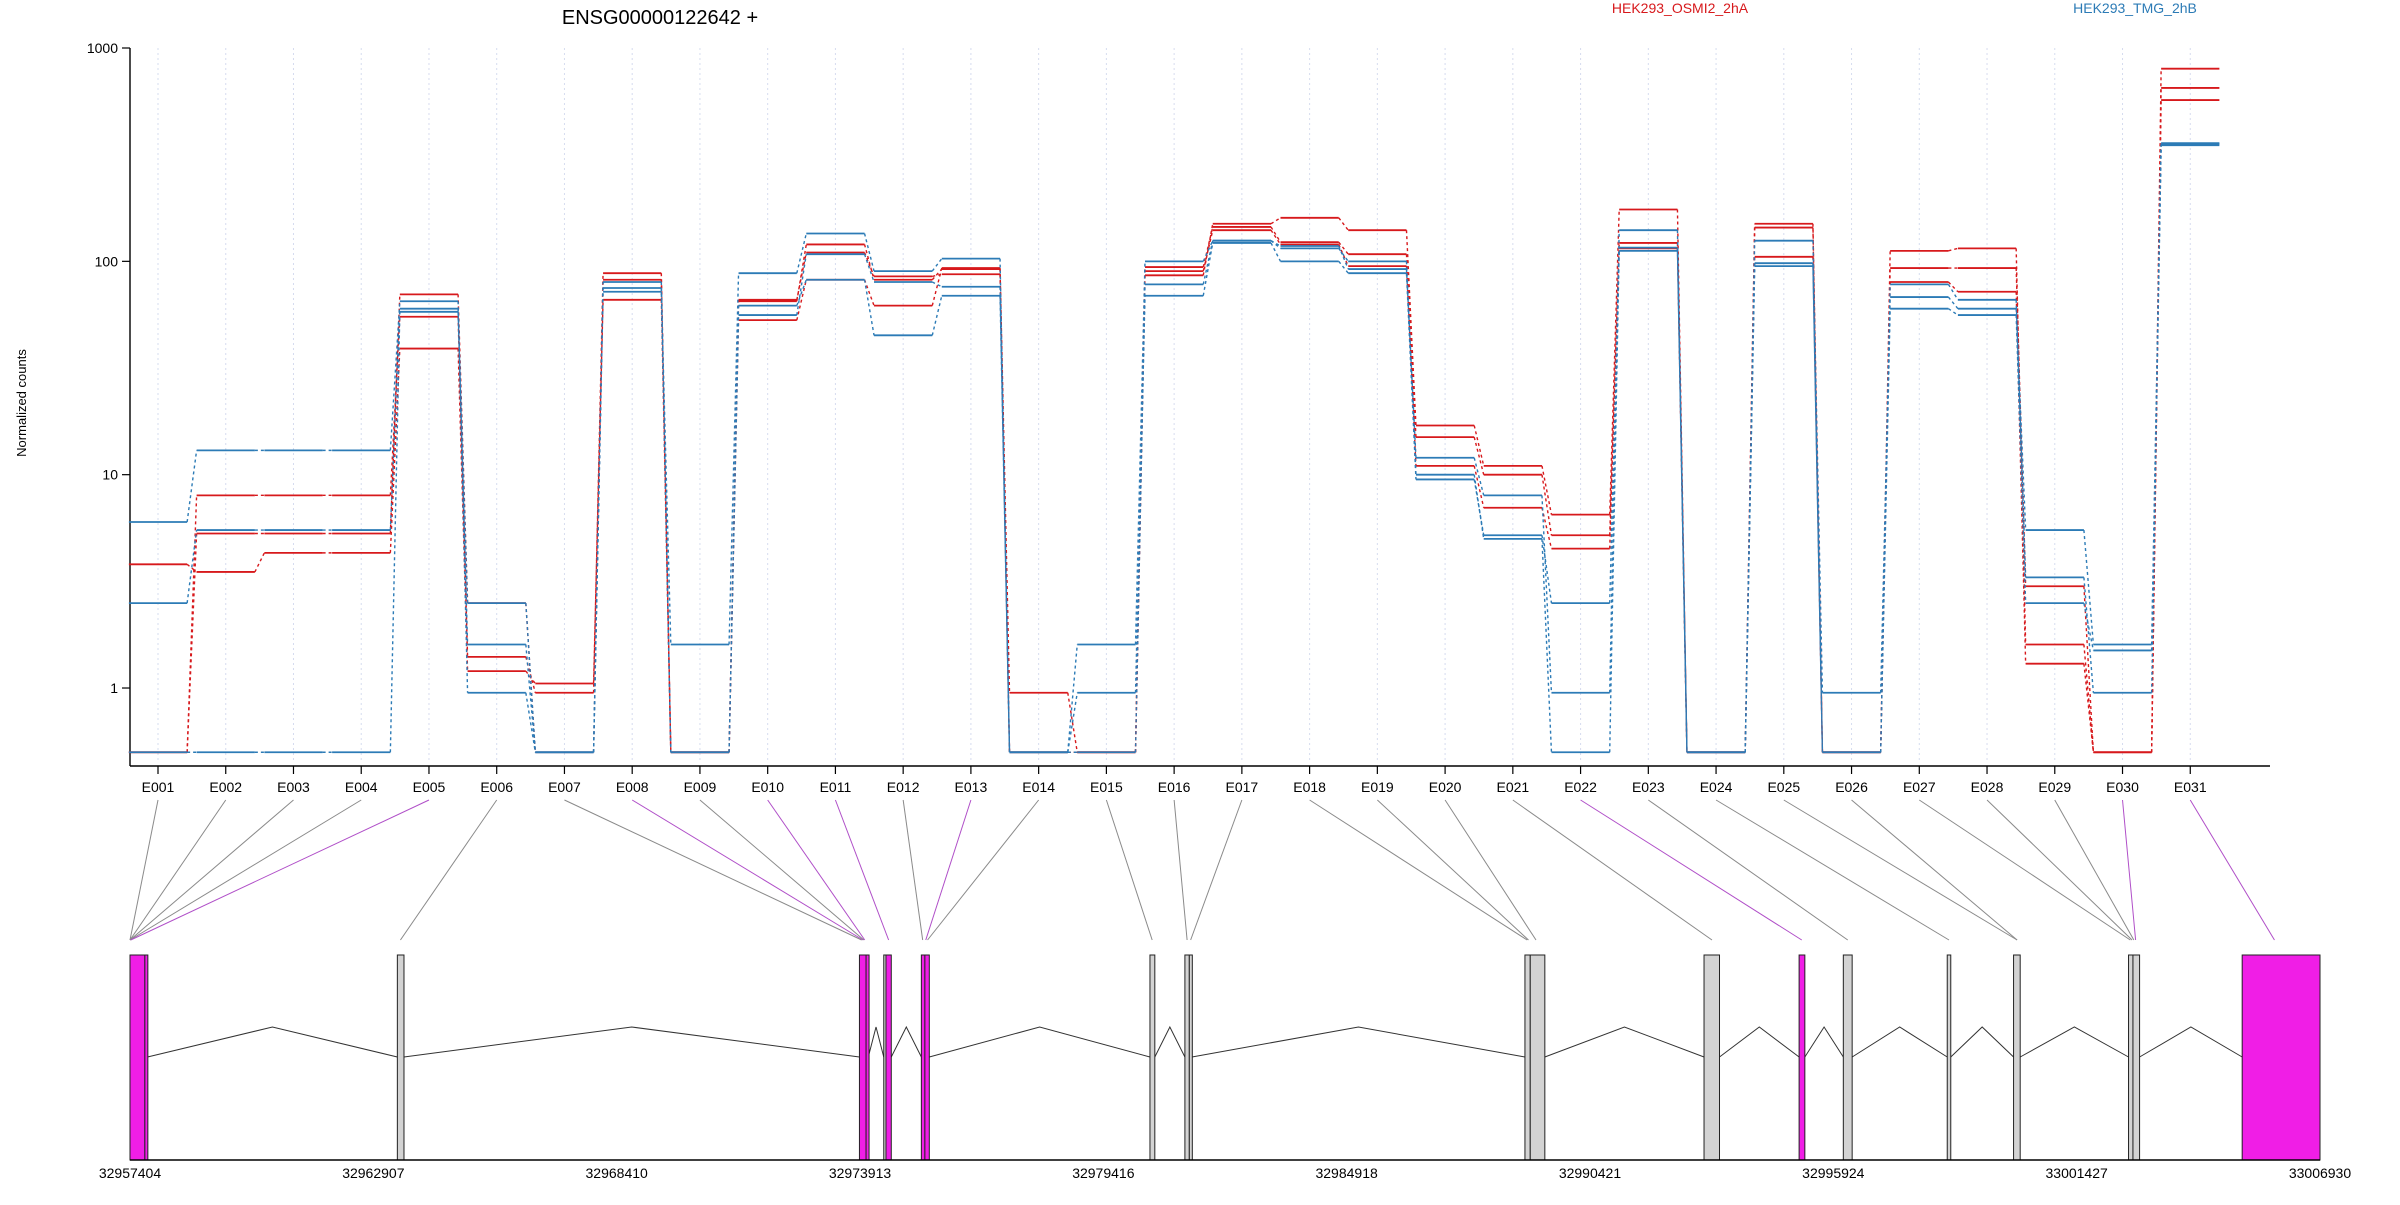 This screenshot has height=1205, width=2400. What do you see at coordinates (21, 403) in the screenshot?
I see `y-axis-label: Normalized counts` at bounding box center [21, 403].